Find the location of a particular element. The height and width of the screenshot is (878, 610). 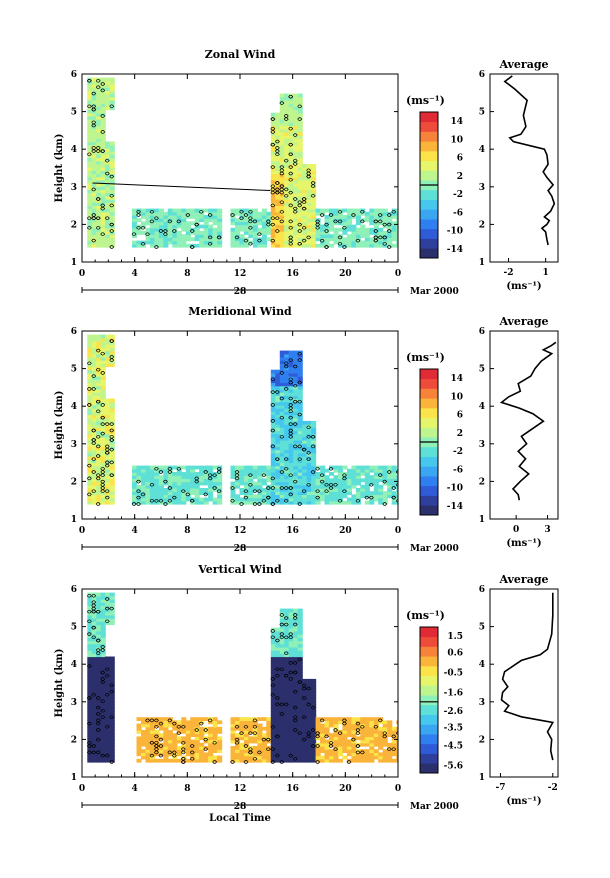

average-y-tick-label: 3 is located at coordinates (482, 188).